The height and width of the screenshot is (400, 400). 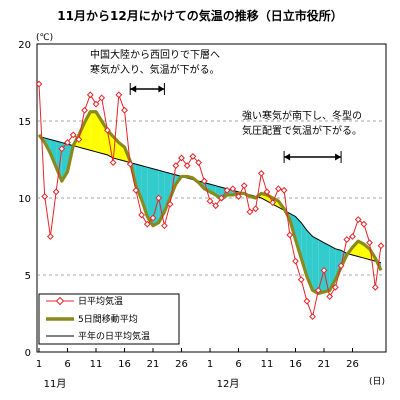 I want to click on month-label-nov: 11月, so click(x=55, y=384).